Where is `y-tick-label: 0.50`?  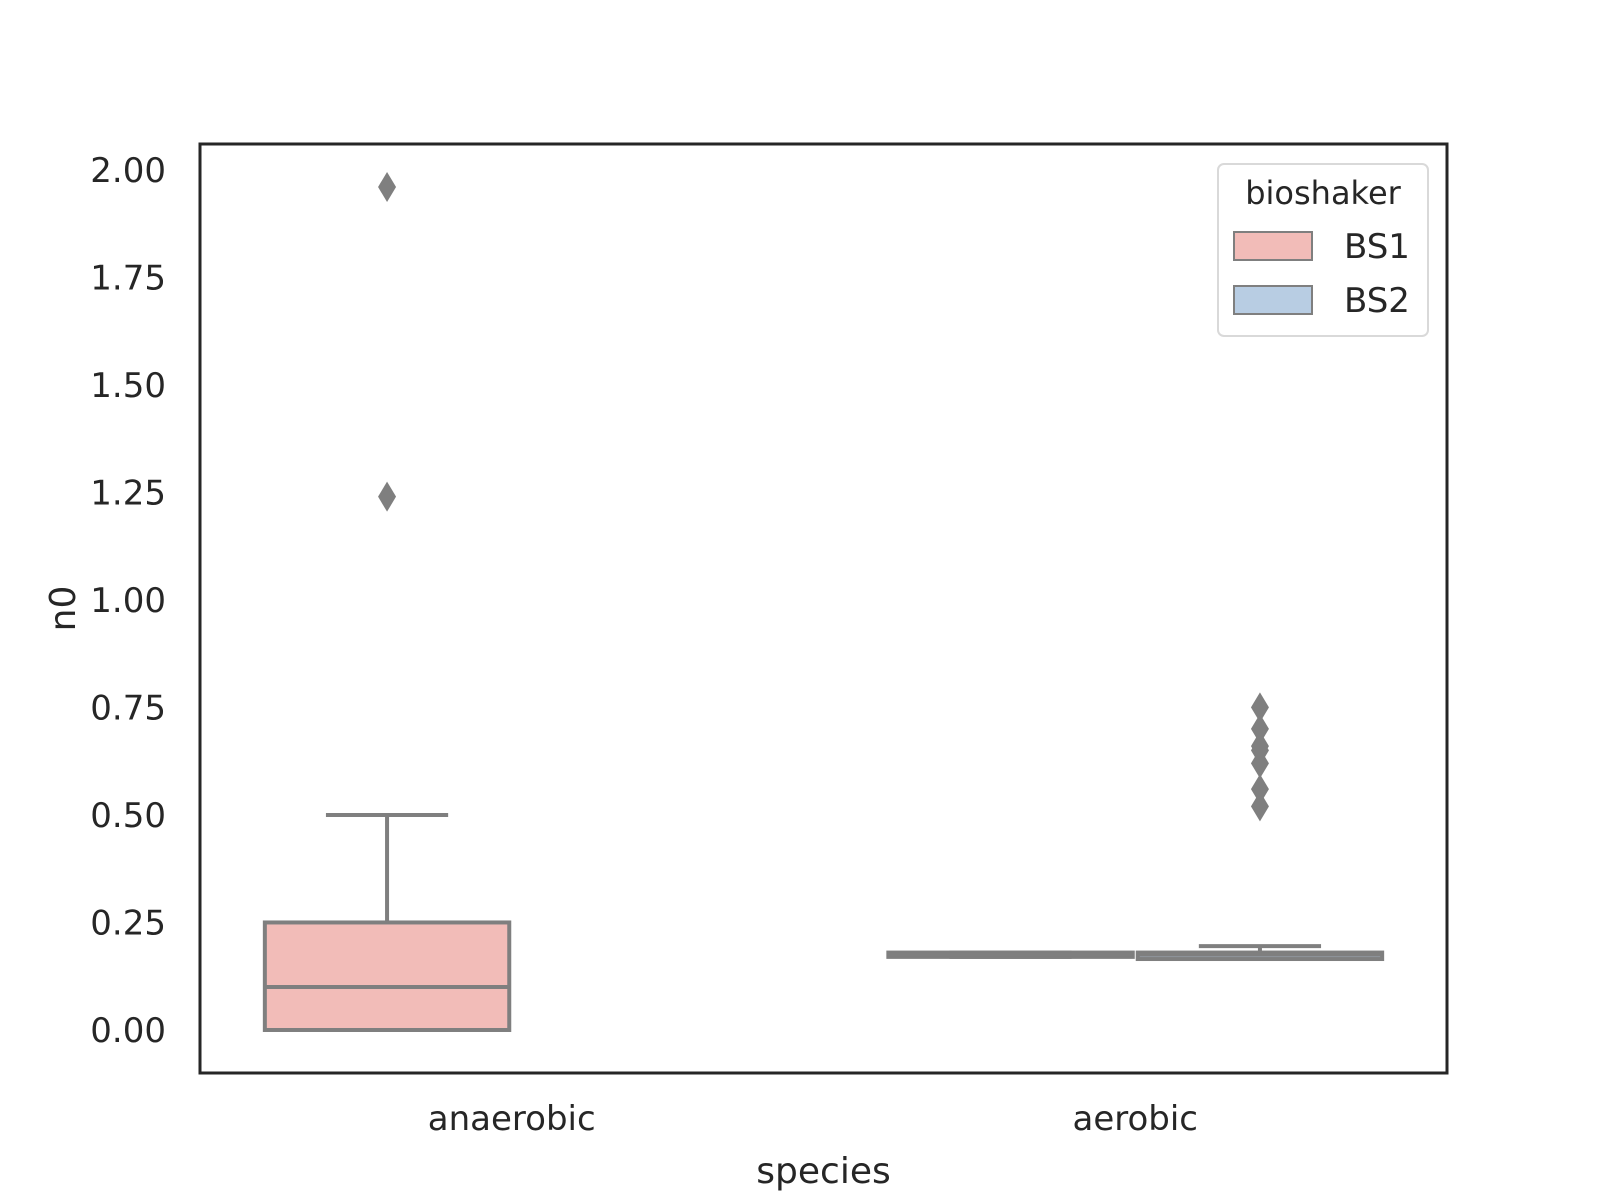 y-tick-label: 0.50 is located at coordinates (128, 816).